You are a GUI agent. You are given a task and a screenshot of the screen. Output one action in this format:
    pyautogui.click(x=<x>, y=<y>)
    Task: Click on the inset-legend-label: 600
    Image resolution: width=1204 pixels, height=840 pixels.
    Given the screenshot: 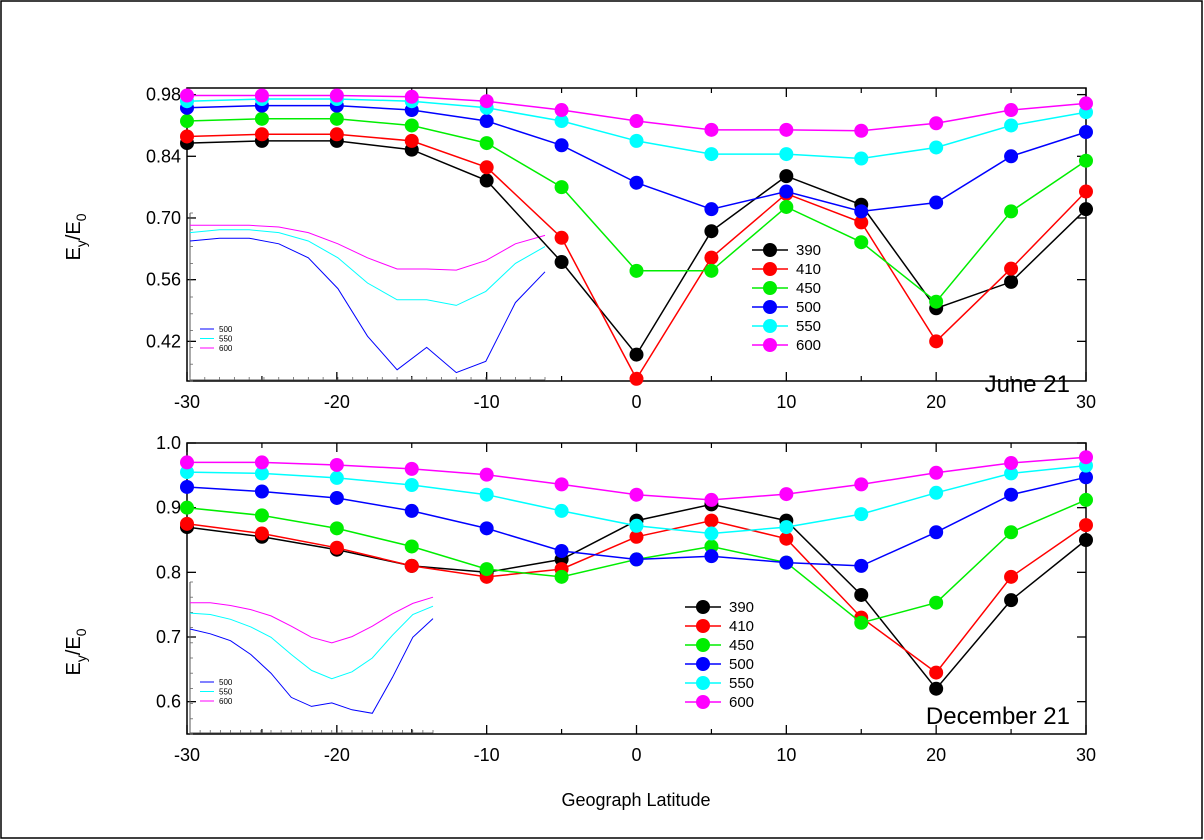 What is the action you would take?
    pyautogui.click(x=226, y=701)
    